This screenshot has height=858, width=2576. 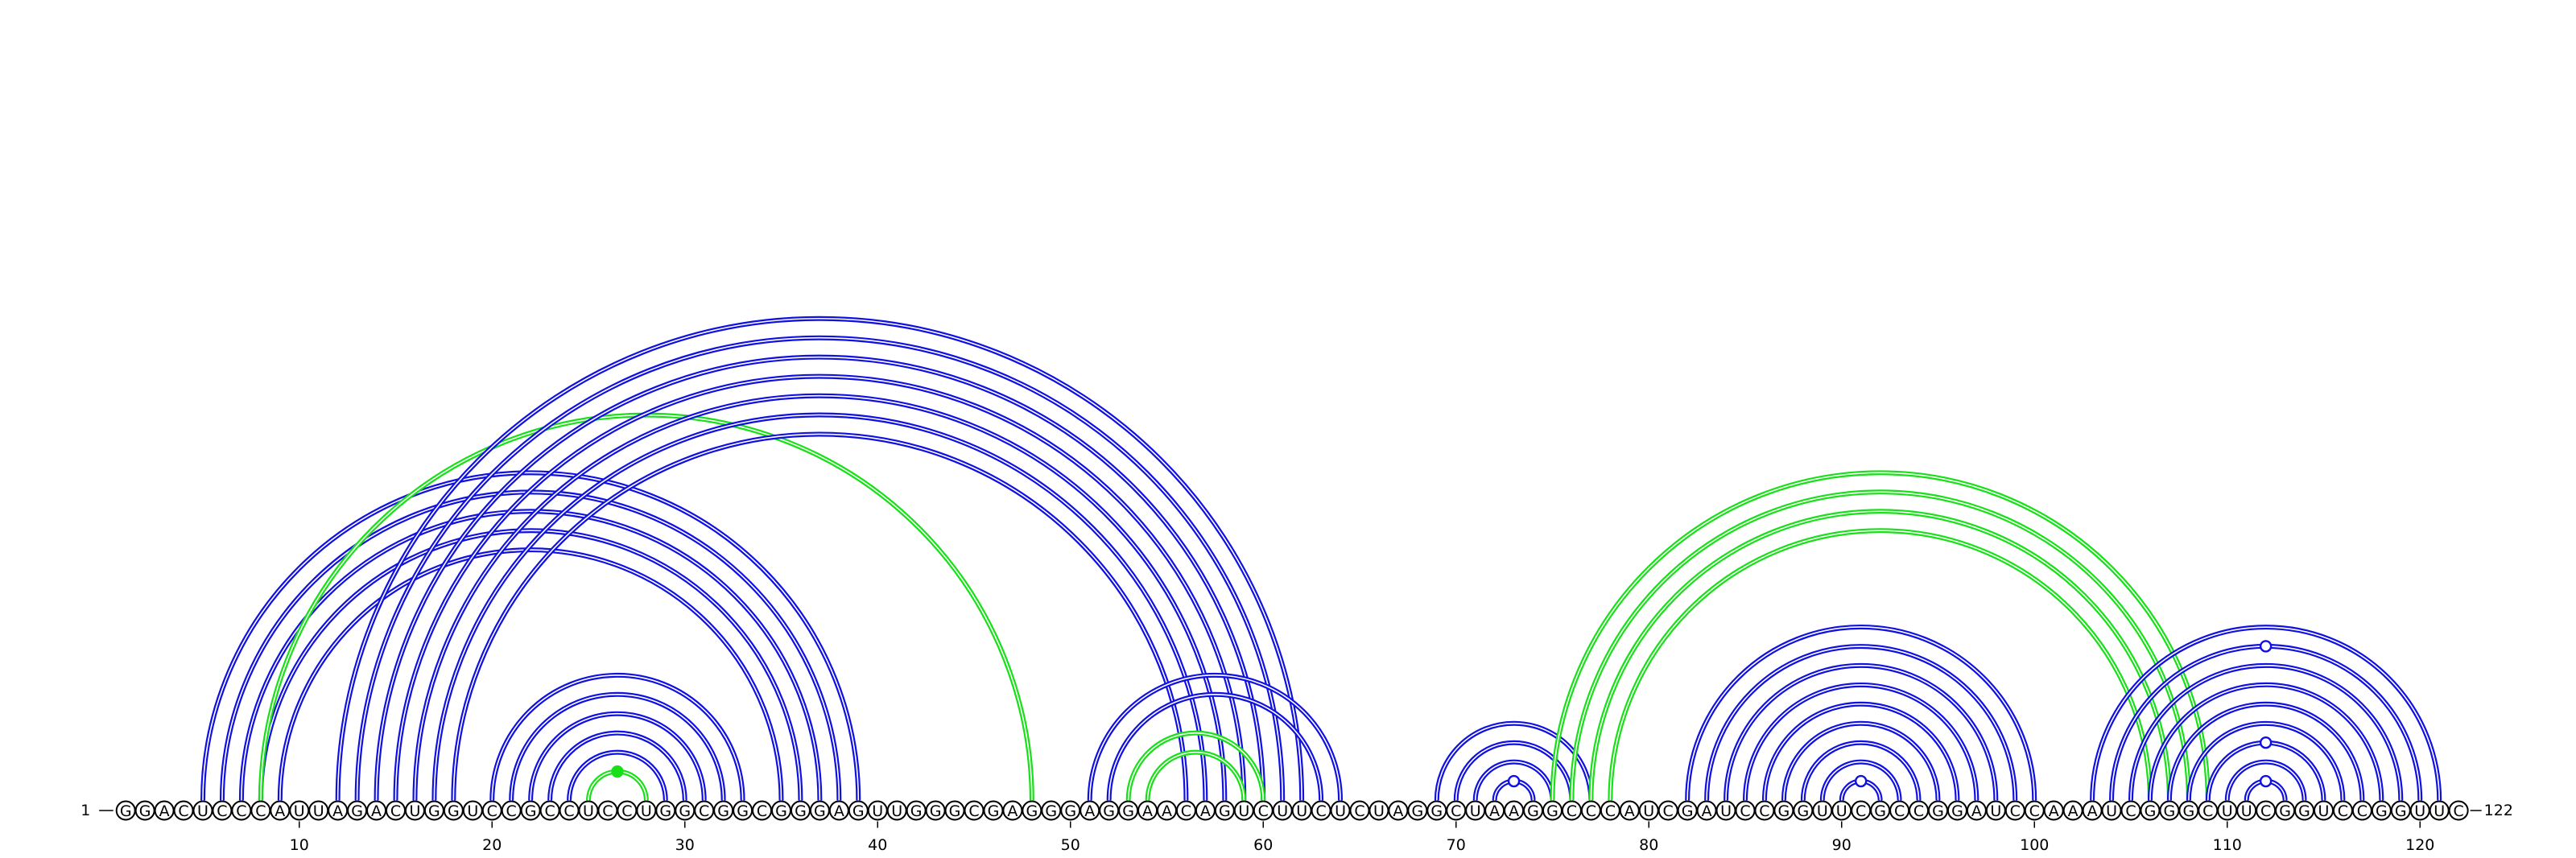 I want to click on position-tick: 30, so click(x=685, y=837).